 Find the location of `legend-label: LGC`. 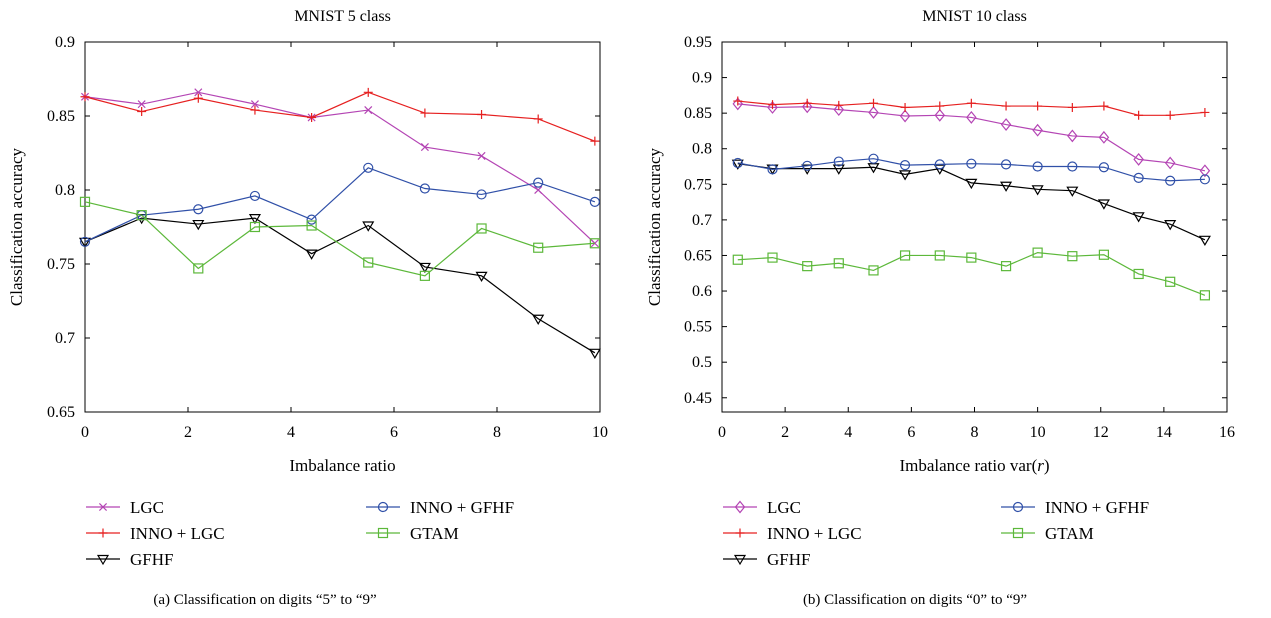

legend-label: LGC is located at coordinates (147, 507).